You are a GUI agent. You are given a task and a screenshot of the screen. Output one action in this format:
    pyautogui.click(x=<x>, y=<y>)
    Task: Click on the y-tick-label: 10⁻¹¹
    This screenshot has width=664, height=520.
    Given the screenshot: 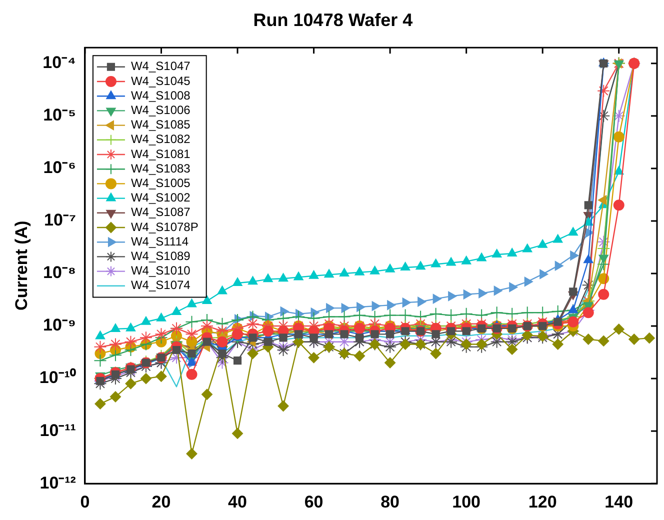 What is the action you would take?
    pyautogui.click(x=58, y=430)
    